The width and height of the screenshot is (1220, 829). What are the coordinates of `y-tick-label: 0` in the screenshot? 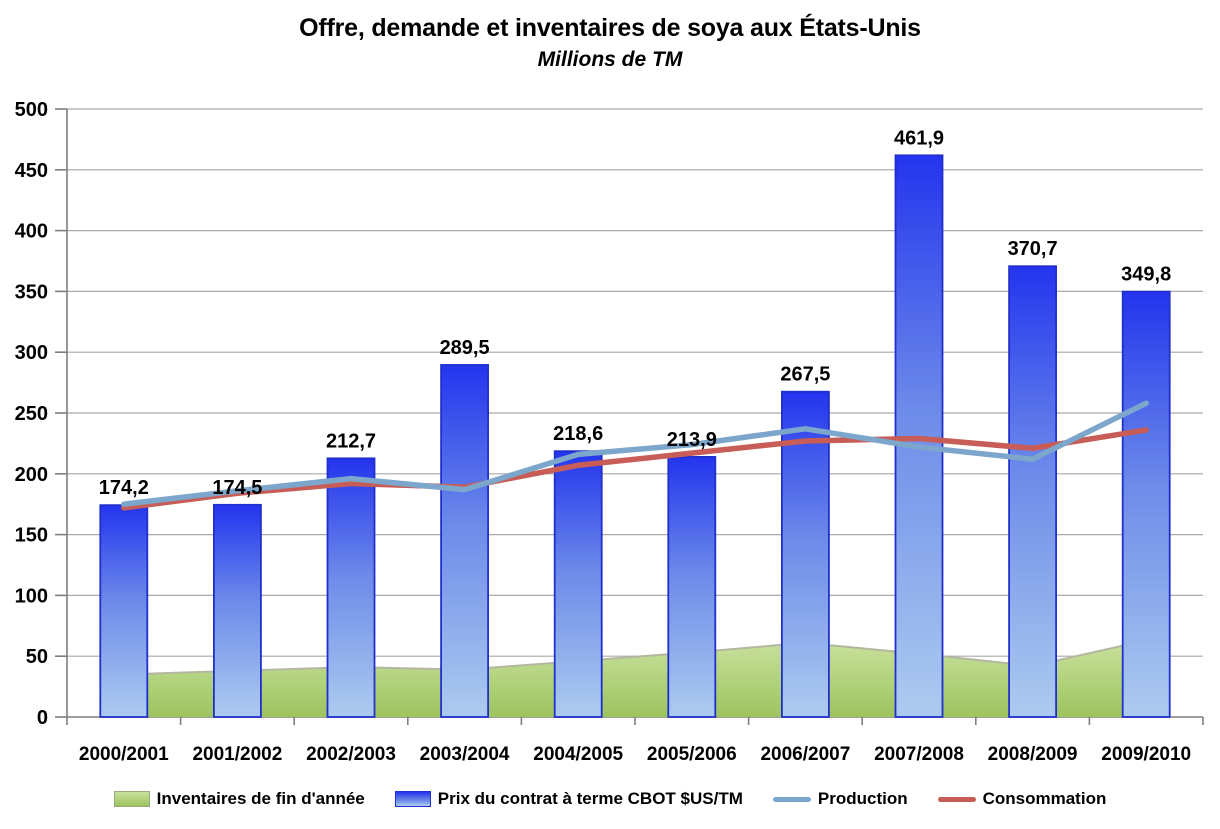 It's located at (42, 718).